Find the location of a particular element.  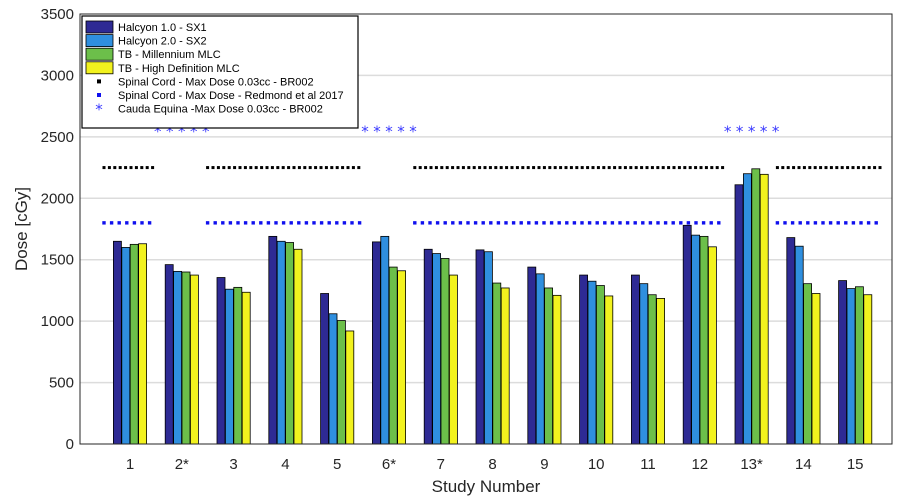

y-tick-labels: 0 500 1000 1500 2000 2500 3000 3500 is located at coordinates (57, 229).